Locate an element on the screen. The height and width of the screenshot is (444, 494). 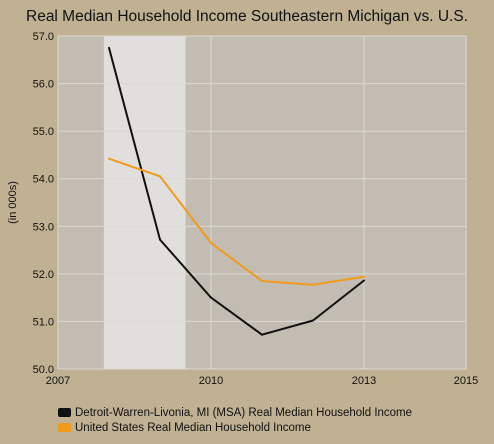
y-tick-label: 52.0 is located at coordinates (43, 275).